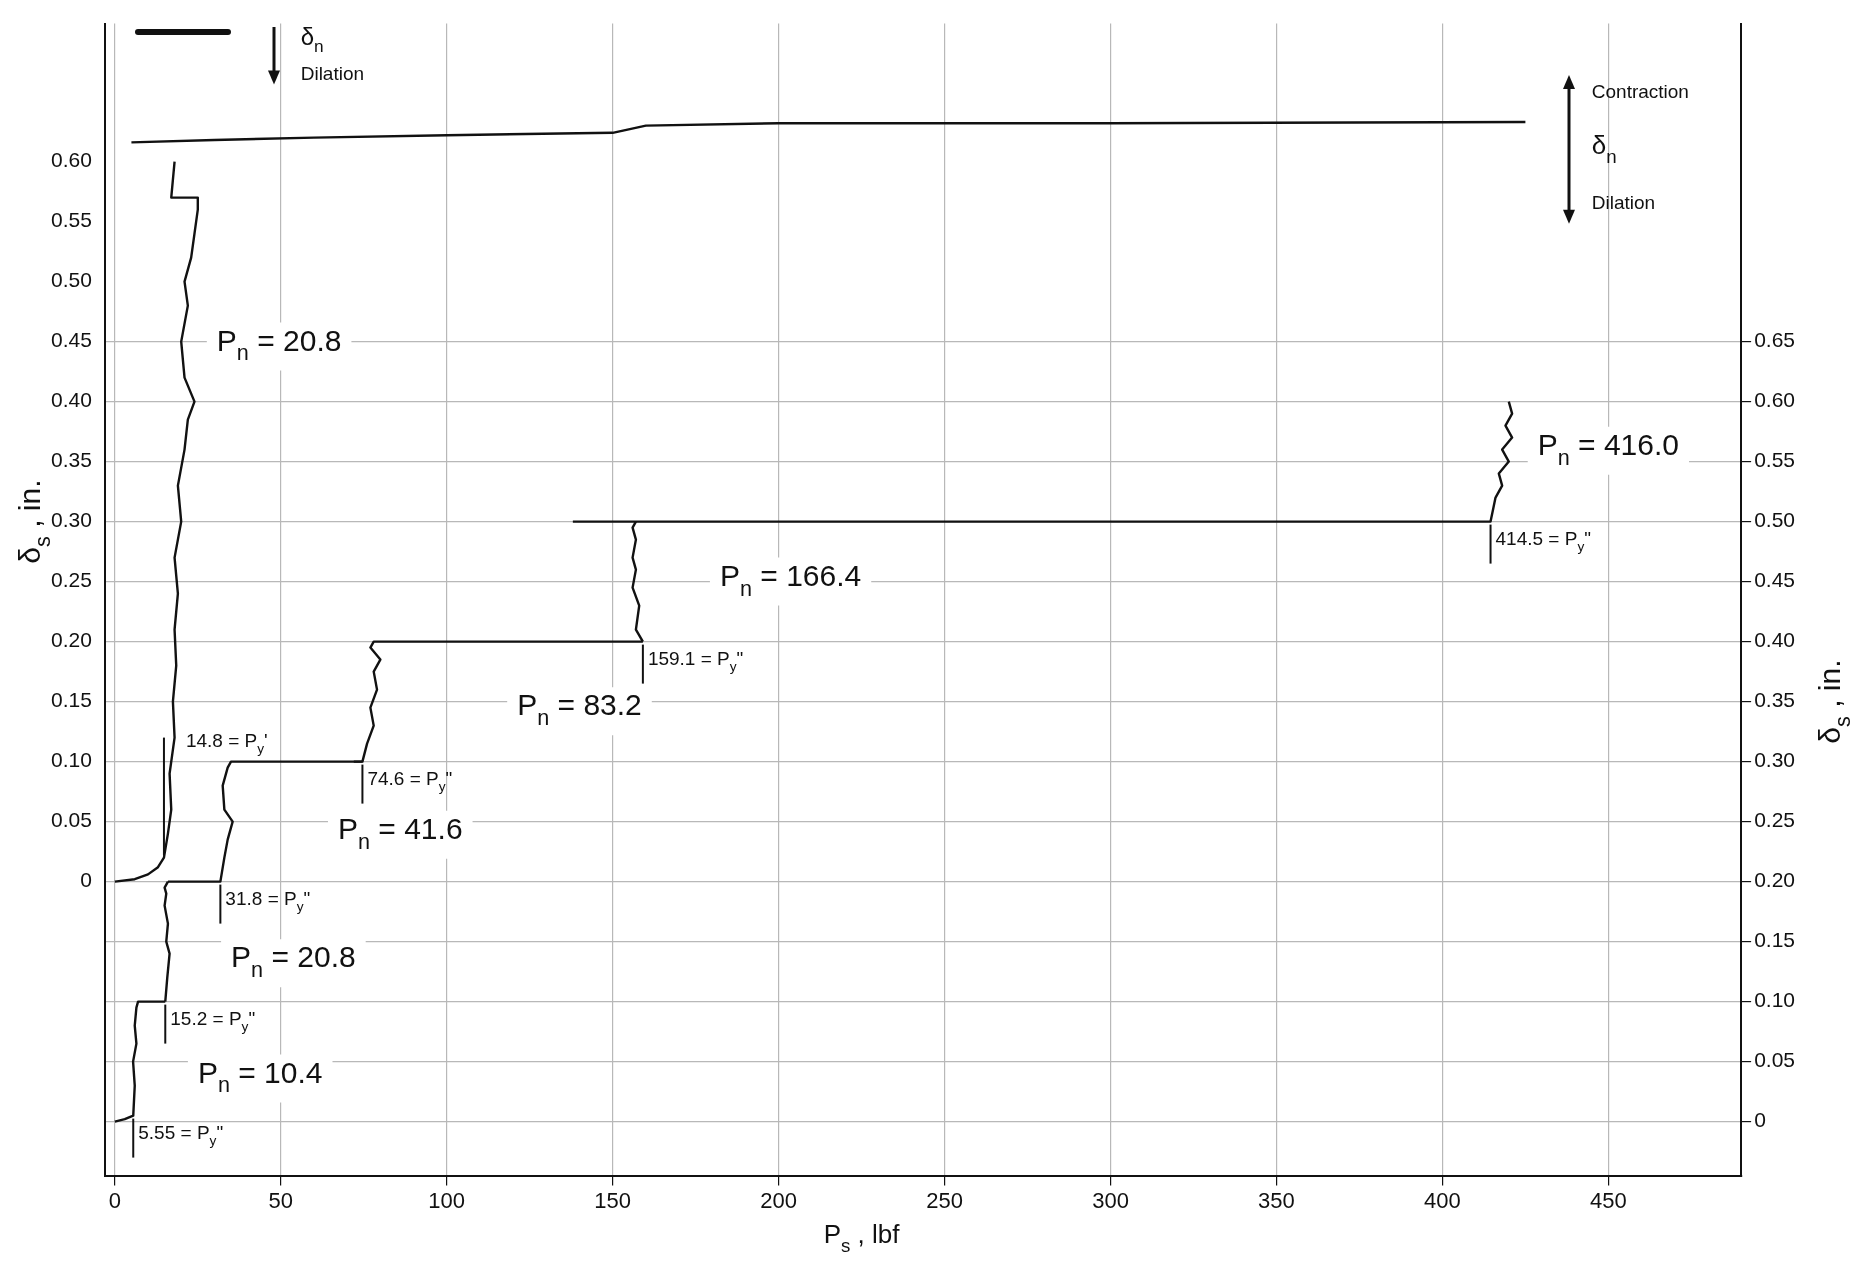 This screenshot has height=1283, width=1869. What do you see at coordinates (71, 460) in the screenshot?
I see `y-tick-label: 0.35` at bounding box center [71, 460].